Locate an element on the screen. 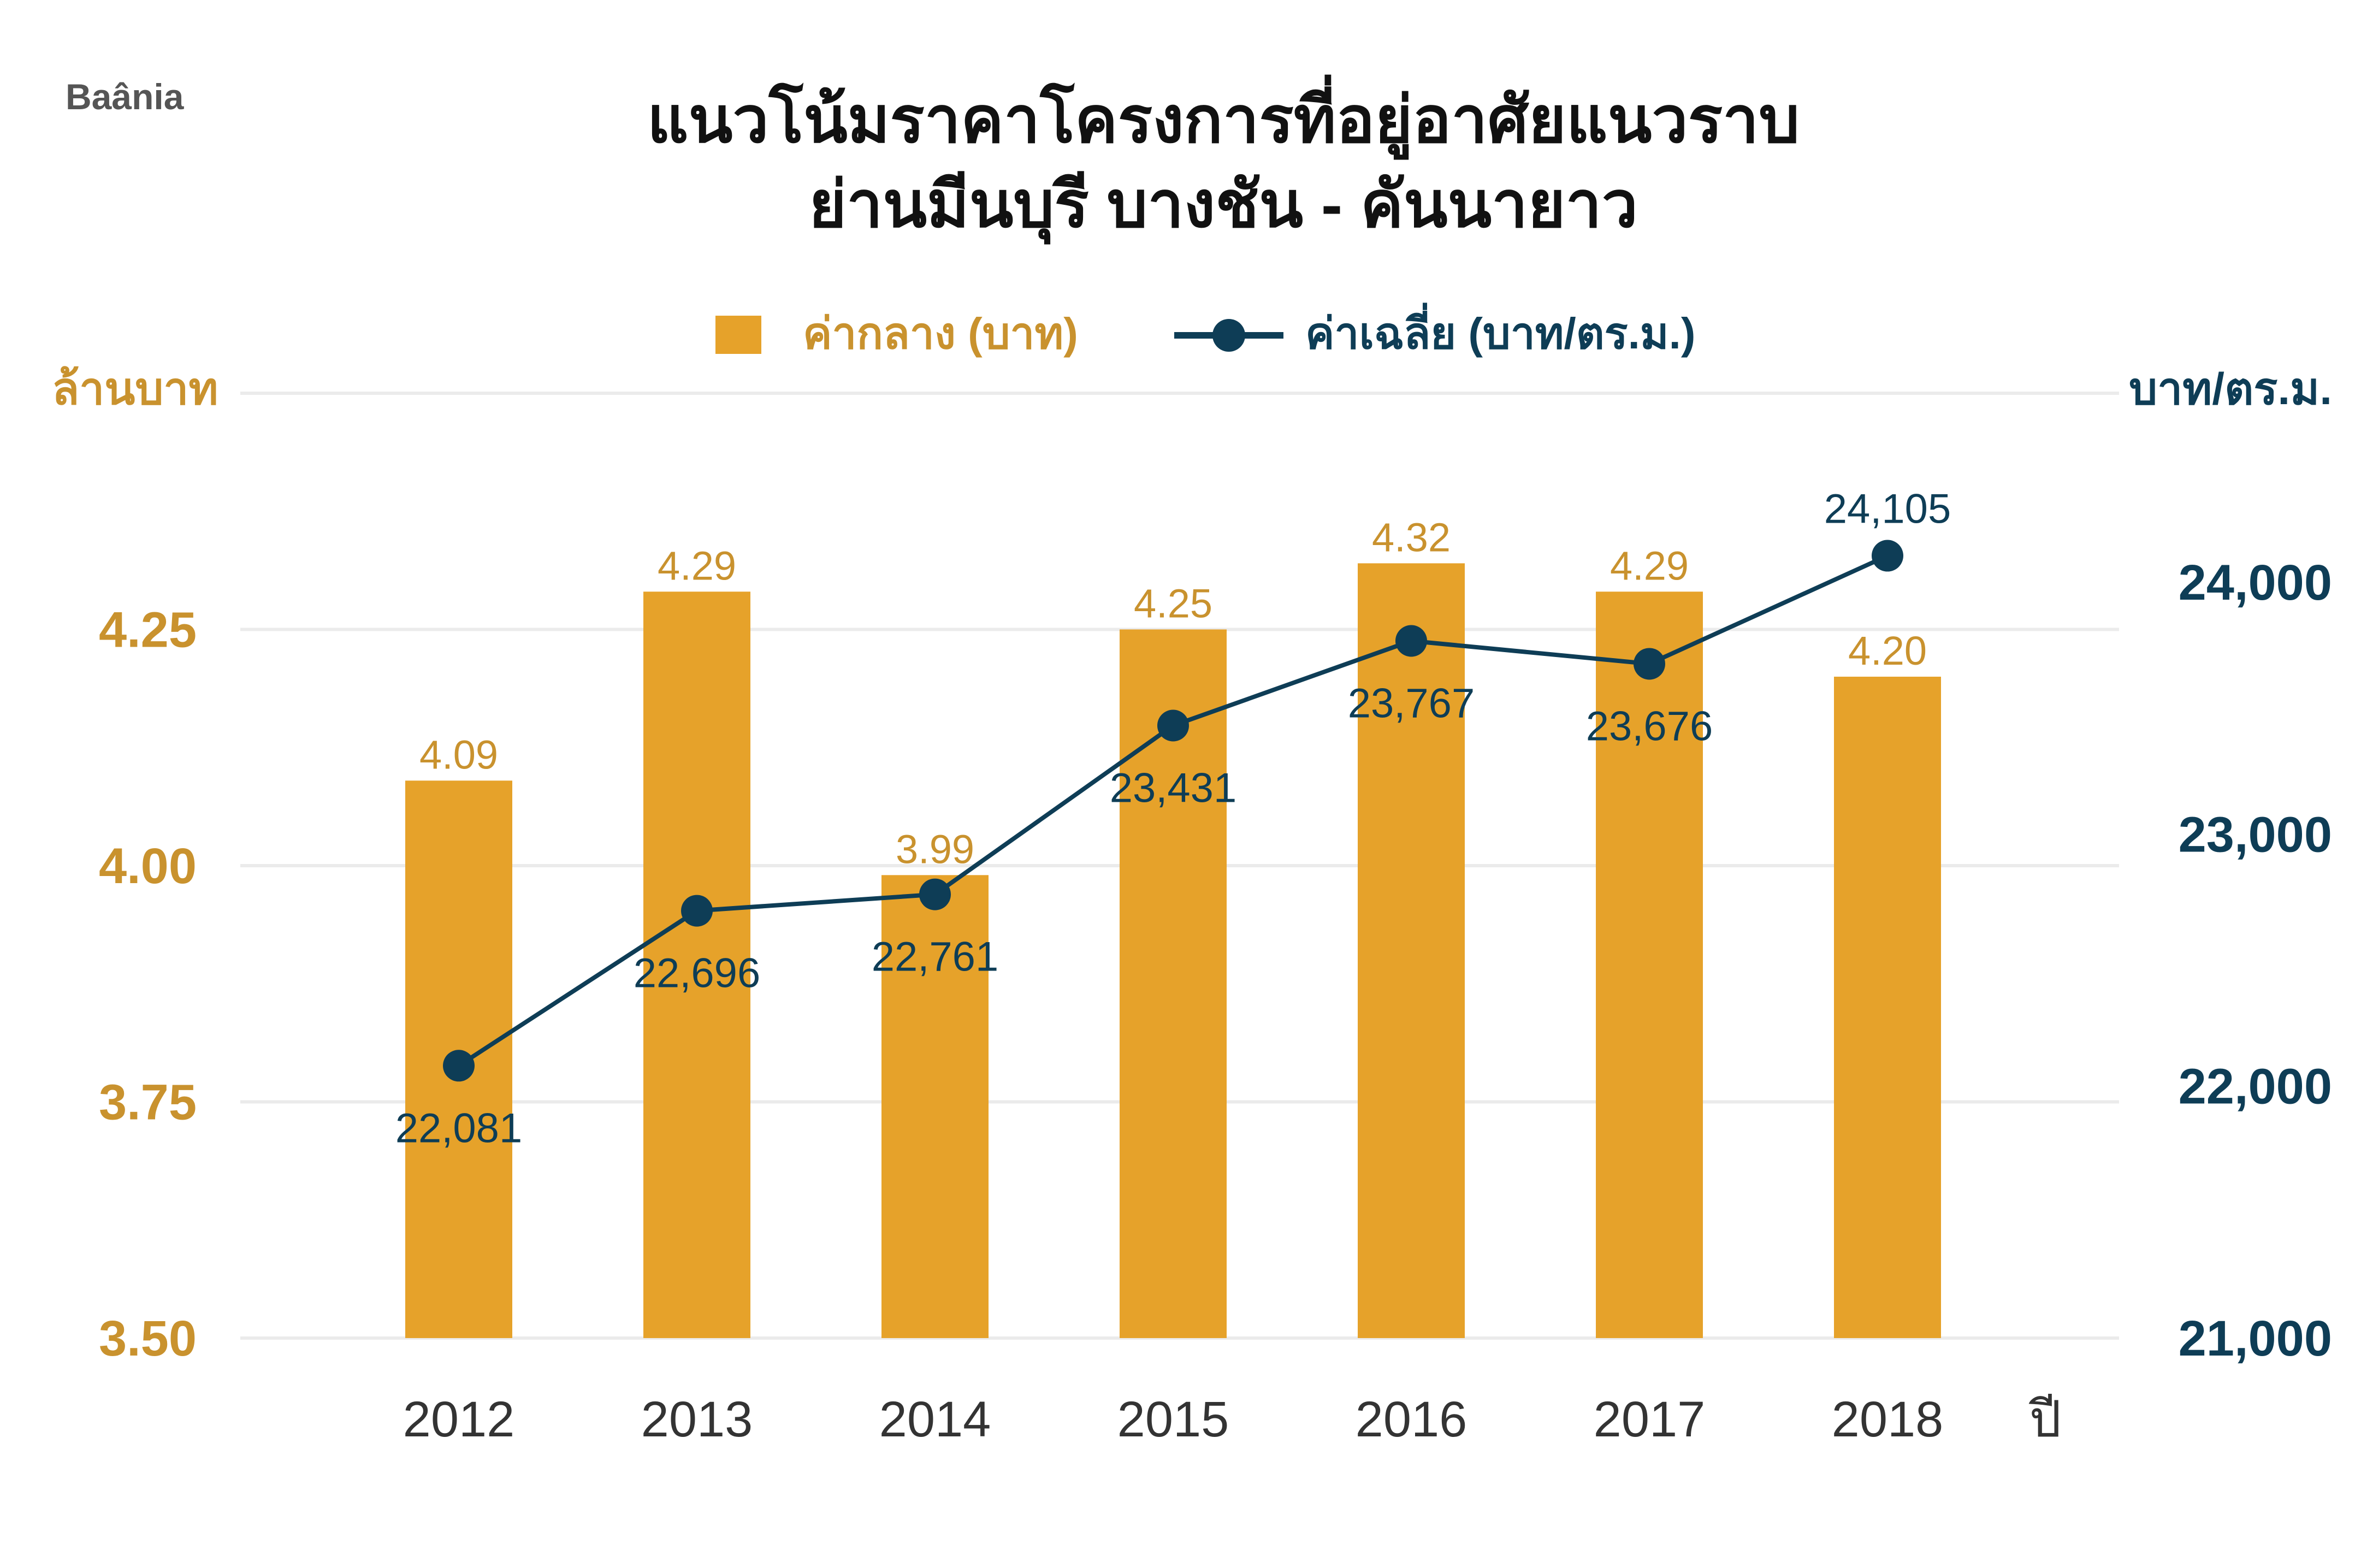 Image resolution: width=2361 pixels, height=1568 pixels. legend-line-label: ค่าเฉลี่ย (บาท/ตร.ม.) is located at coordinates (1500, 330).